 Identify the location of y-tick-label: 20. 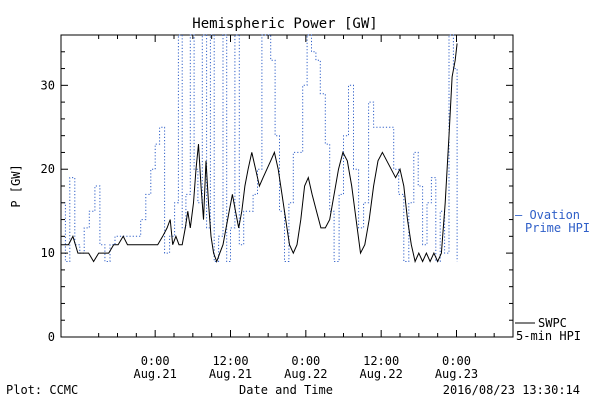
(48, 169).